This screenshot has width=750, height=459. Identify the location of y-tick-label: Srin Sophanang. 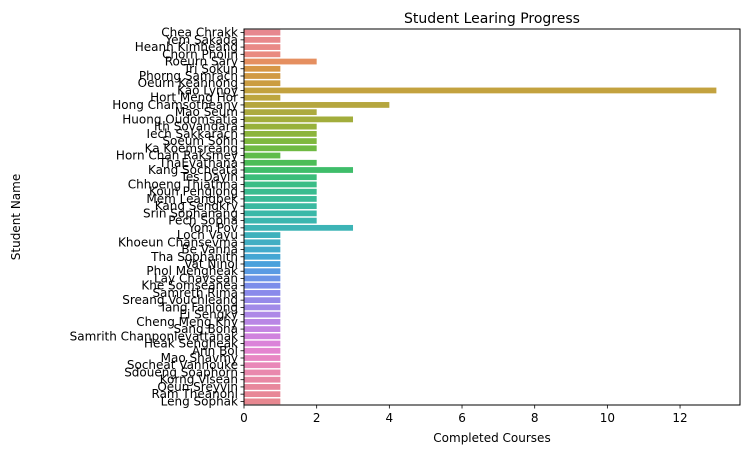
(190, 213).